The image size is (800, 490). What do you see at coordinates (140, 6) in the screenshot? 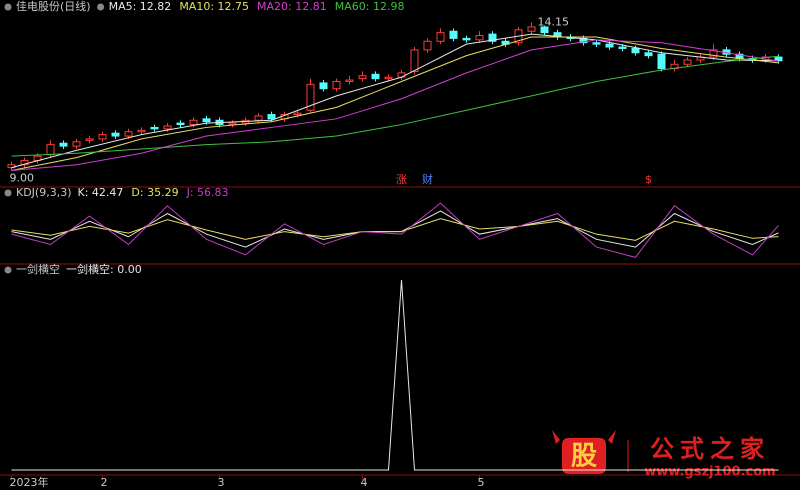
I see `legend-entry: MA5: 12.82` at bounding box center [140, 6].